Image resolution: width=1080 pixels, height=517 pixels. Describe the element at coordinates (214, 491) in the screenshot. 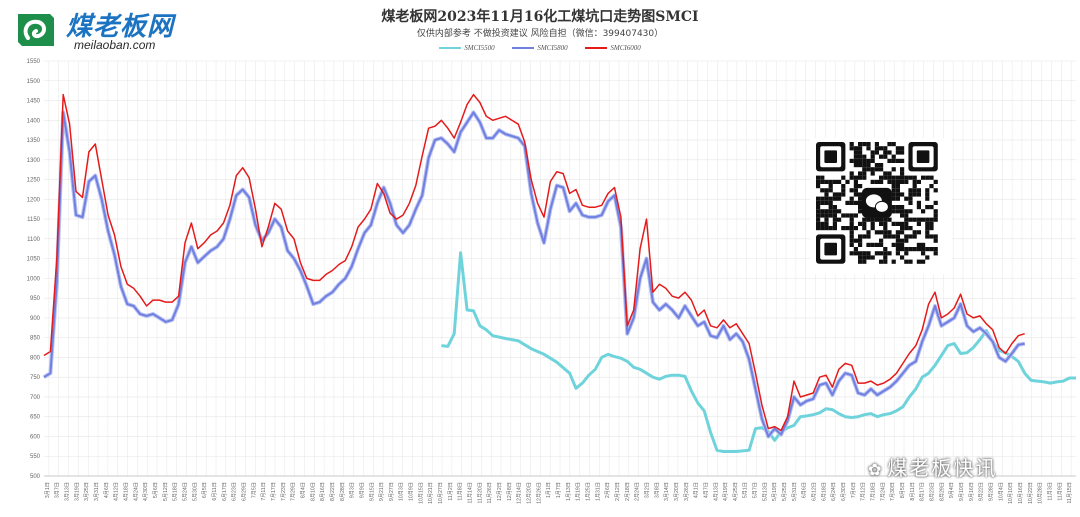

I see `x-tick-label: 6月11日` at that location.